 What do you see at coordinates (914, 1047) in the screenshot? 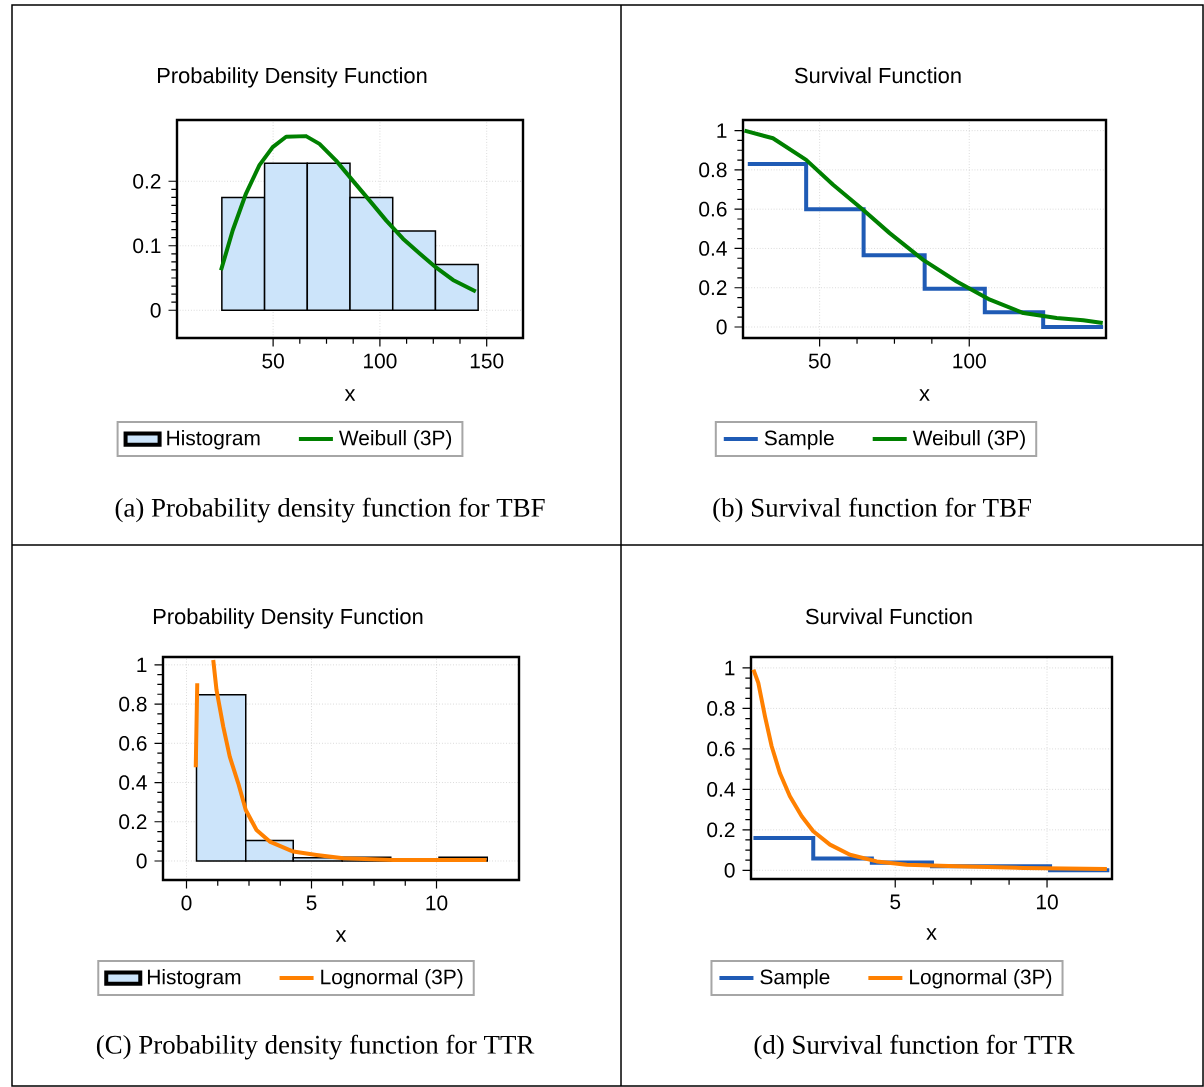
I see `text: (d) Survival function for TTR` at bounding box center [914, 1047].